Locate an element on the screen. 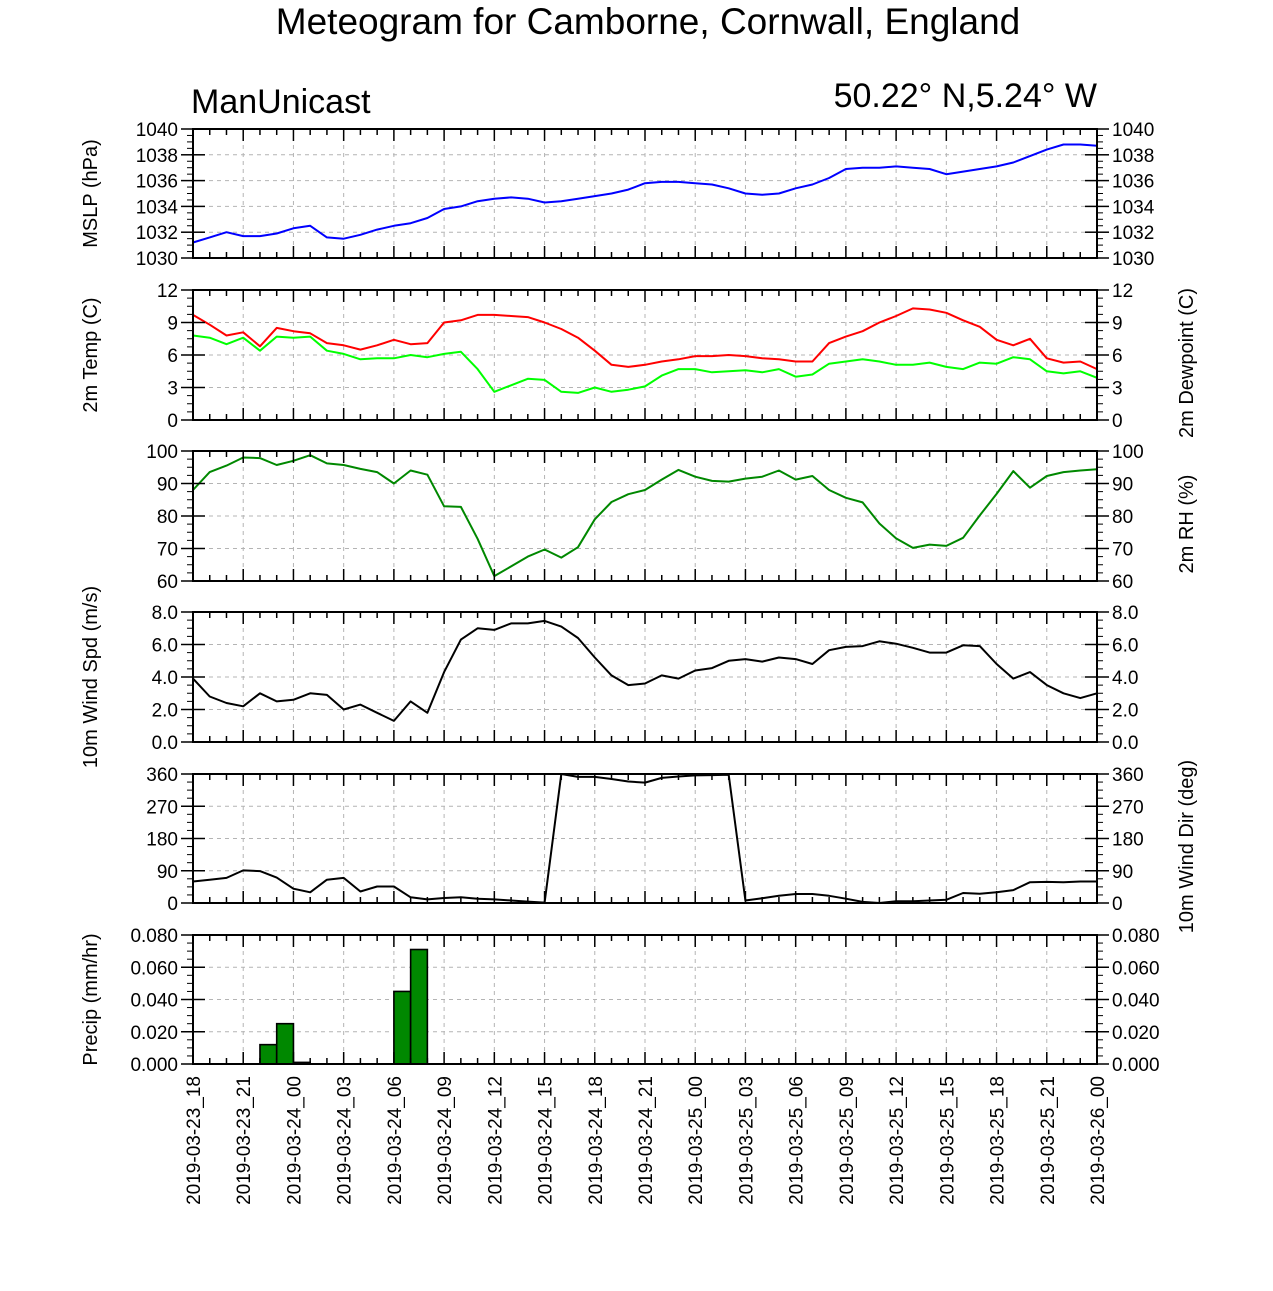  y-tick-label-left: 100 is located at coordinates (162, 452).